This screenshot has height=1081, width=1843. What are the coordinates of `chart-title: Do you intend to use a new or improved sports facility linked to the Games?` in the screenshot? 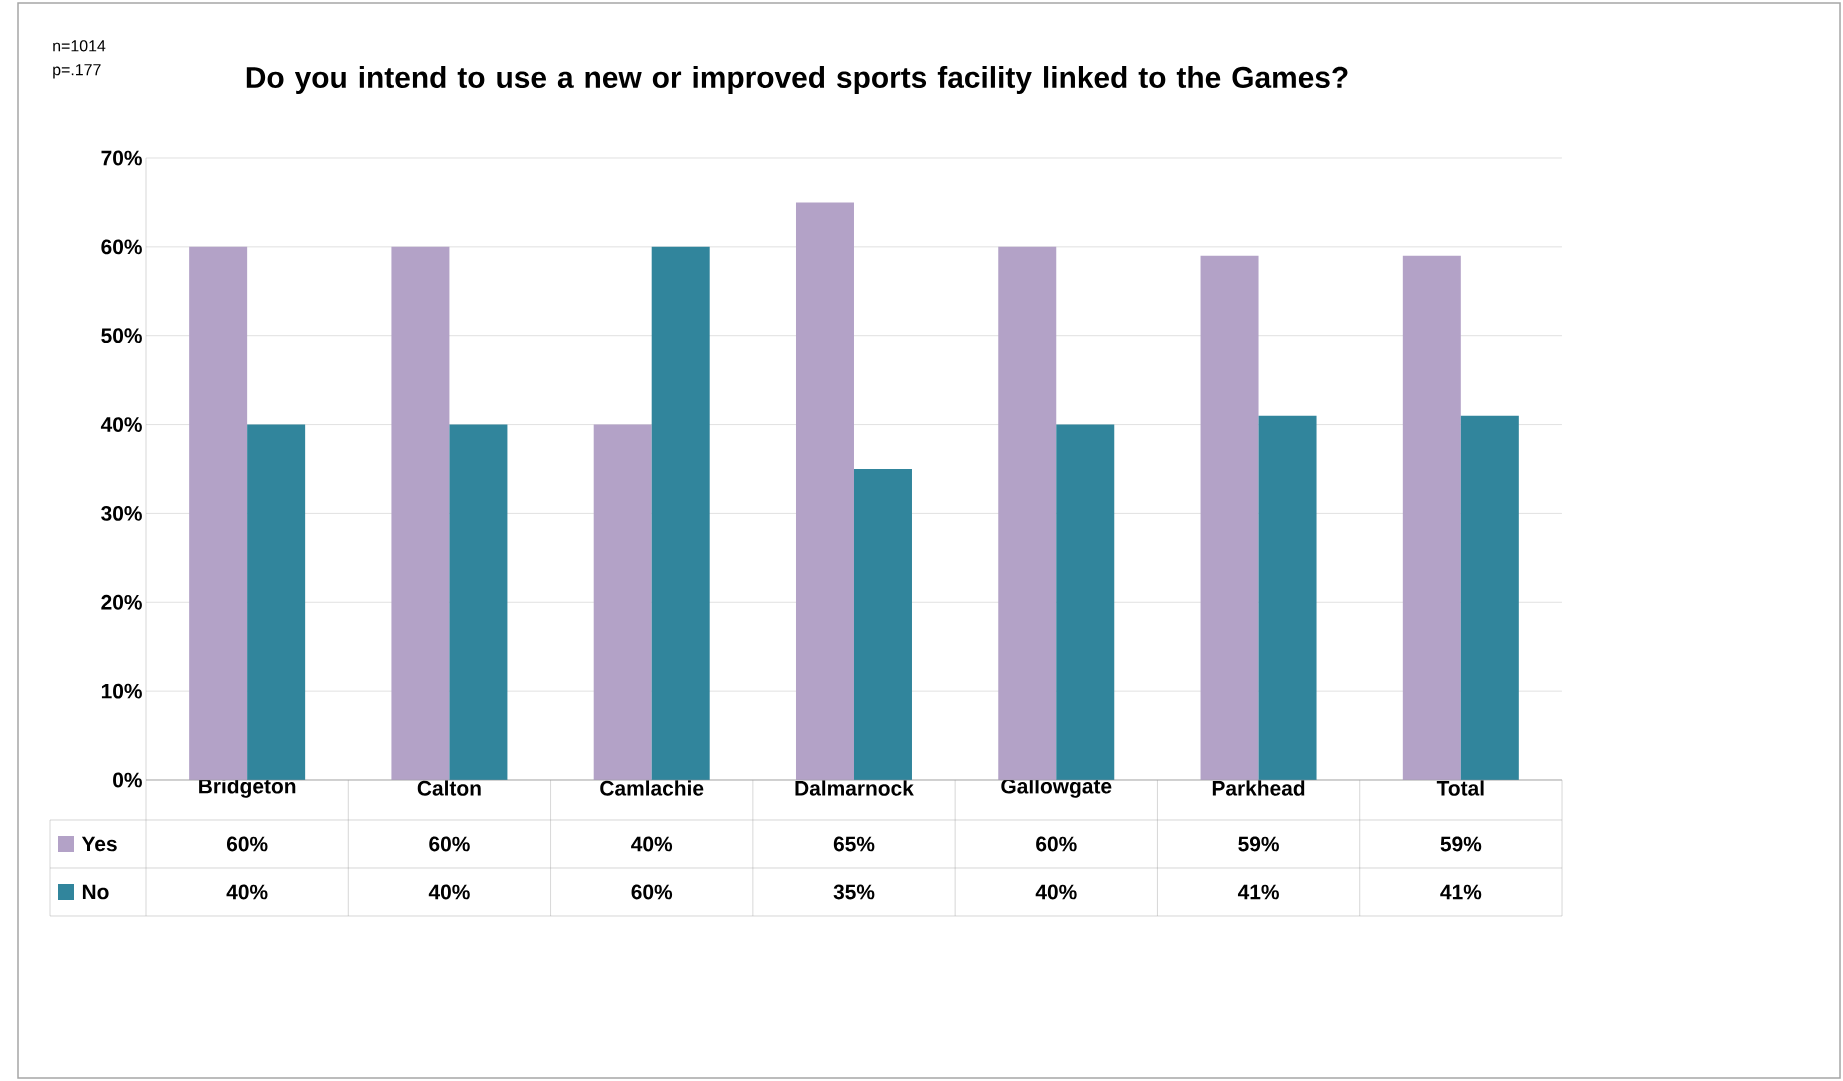 It's located at (797, 80).